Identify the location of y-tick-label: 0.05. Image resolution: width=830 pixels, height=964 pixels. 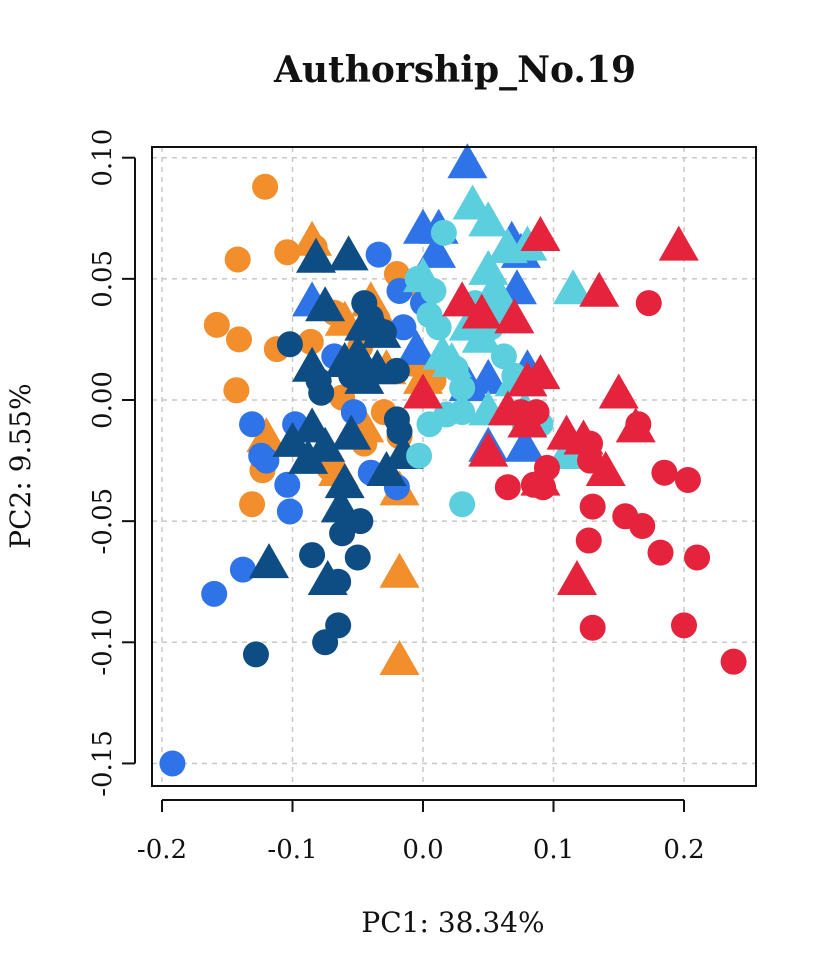
(103, 279).